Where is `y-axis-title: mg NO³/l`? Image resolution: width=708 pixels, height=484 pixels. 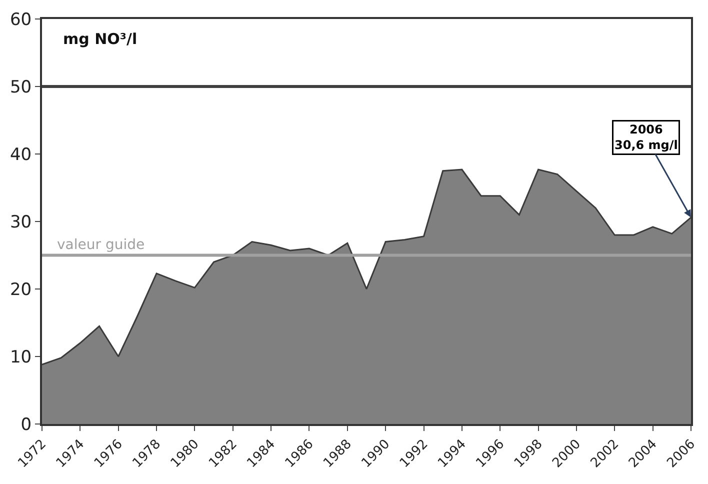
y-axis-title: mg NO³/l is located at coordinates (100, 39).